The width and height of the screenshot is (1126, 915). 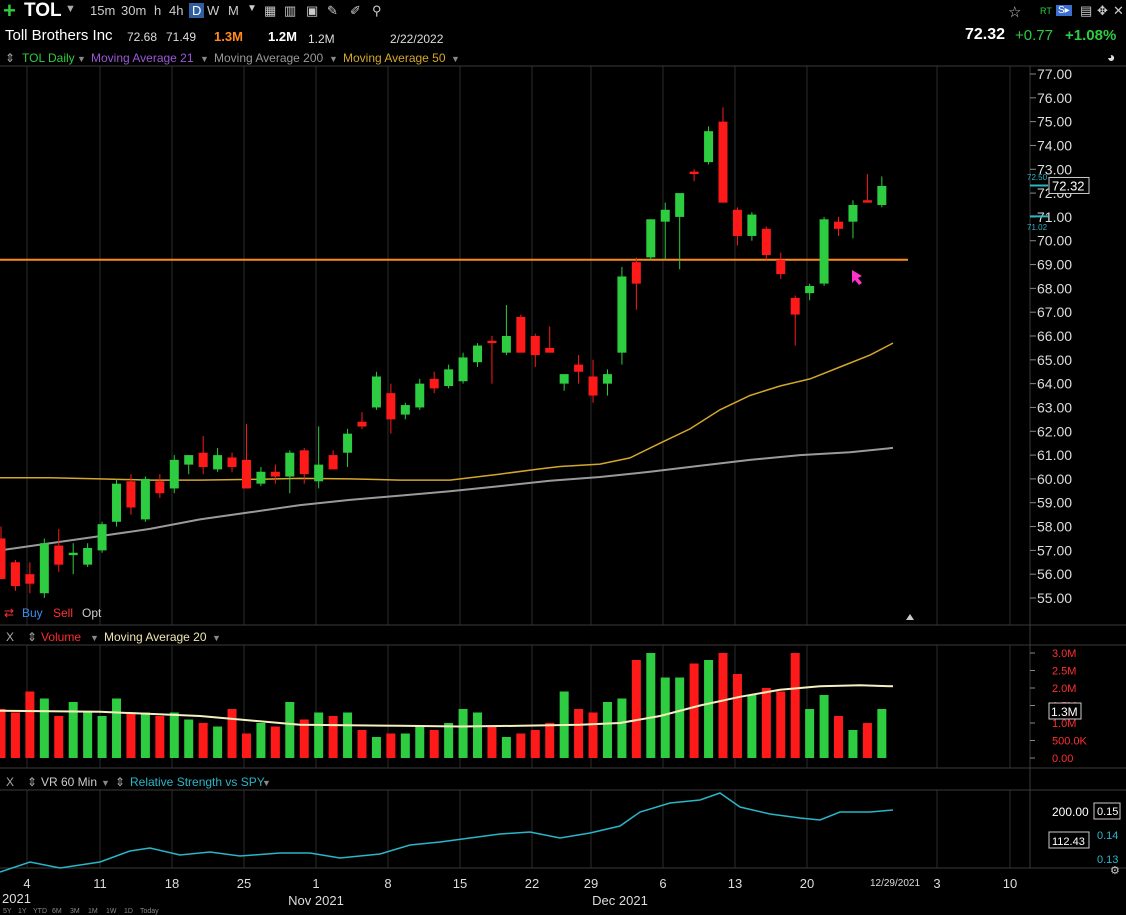 What do you see at coordinates (312, 10) in the screenshot?
I see `calc-icon: ▣` at bounding box center [312, 10].